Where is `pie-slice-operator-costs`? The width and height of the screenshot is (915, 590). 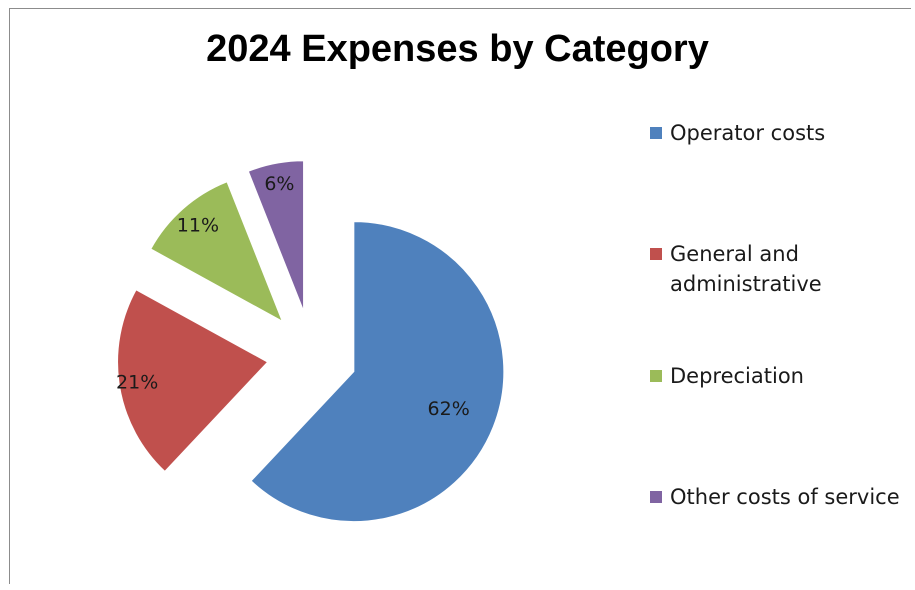 pie-slice-operator-costs is located at coordinates (377, 372).